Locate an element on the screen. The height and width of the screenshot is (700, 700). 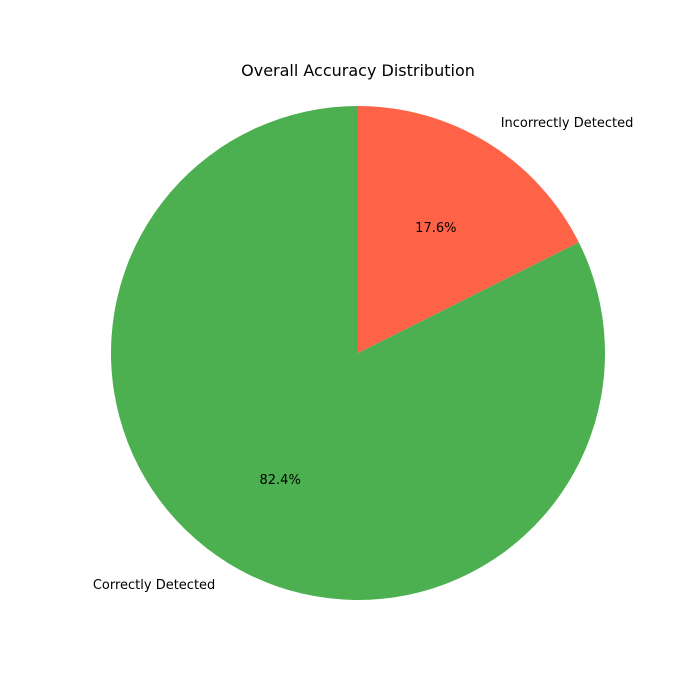
pct-label-1: 17.6% is located at coordinates (435, 228).